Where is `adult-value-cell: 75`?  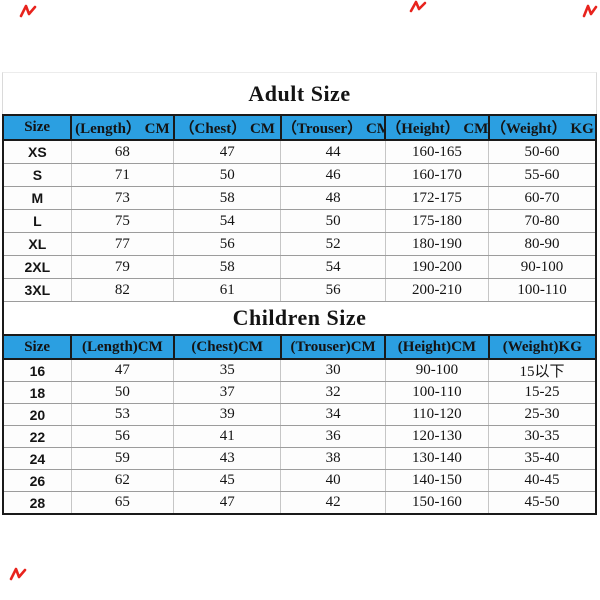
adult-value-cell: 75 is located at coordinates (122, 221).